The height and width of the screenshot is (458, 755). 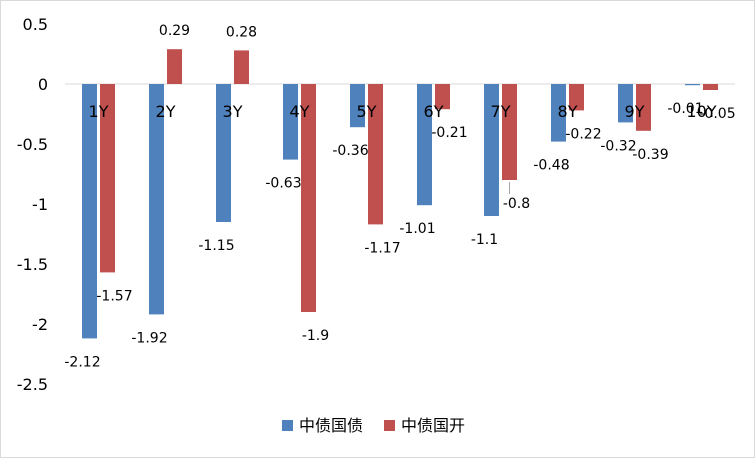 I want to click on x-category-label: 5Y, so click(x=367, y=111).